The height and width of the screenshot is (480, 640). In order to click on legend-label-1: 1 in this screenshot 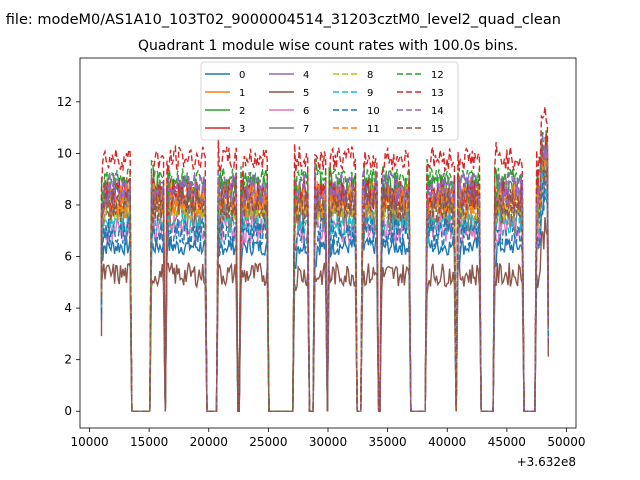, I will do `click(242, 93)`.